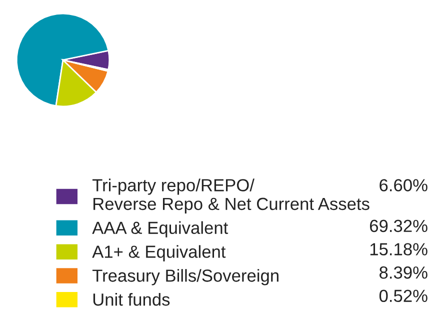 This screenshot has width=435, height=320. I want to click on data-label: 6.60%, so click(404, 185).